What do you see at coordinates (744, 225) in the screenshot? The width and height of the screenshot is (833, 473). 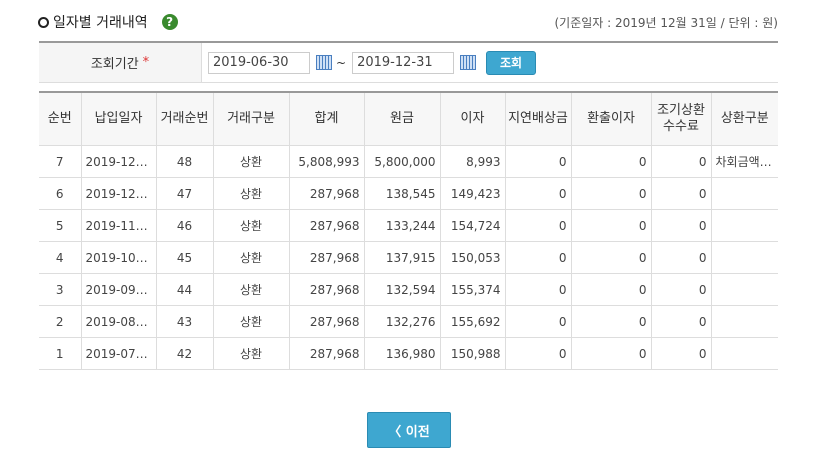 I see `table-cell` at bounding box center [744, 225].